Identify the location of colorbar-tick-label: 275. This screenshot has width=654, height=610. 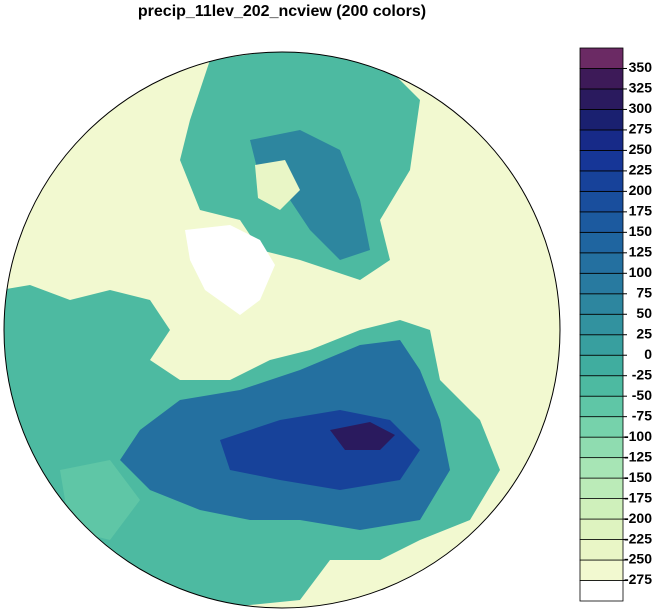
(641, 129).